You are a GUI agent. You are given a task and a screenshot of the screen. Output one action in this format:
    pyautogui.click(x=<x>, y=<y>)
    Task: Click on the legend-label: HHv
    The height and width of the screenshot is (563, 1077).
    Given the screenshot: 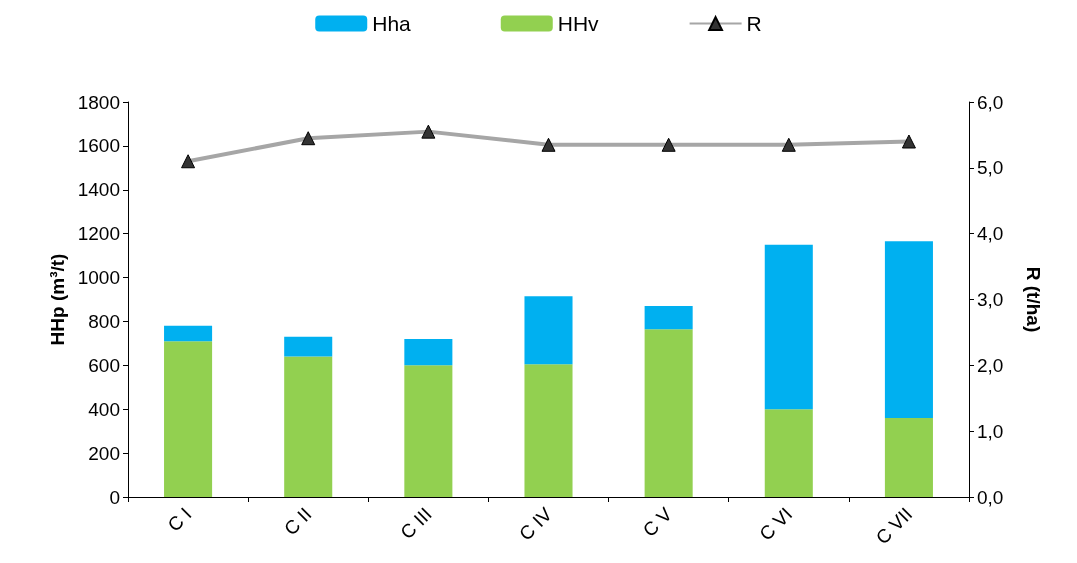 What is the action you would take?
    pyautogui.click(x=578, y=23)
    